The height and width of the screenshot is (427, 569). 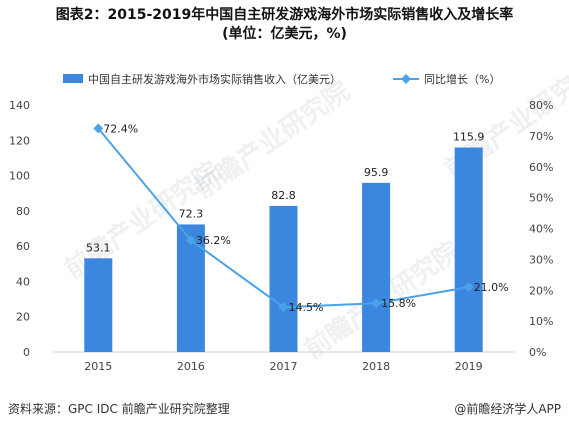 I want to click on line-data-label: 15.8%, so click(x=398, y=303).